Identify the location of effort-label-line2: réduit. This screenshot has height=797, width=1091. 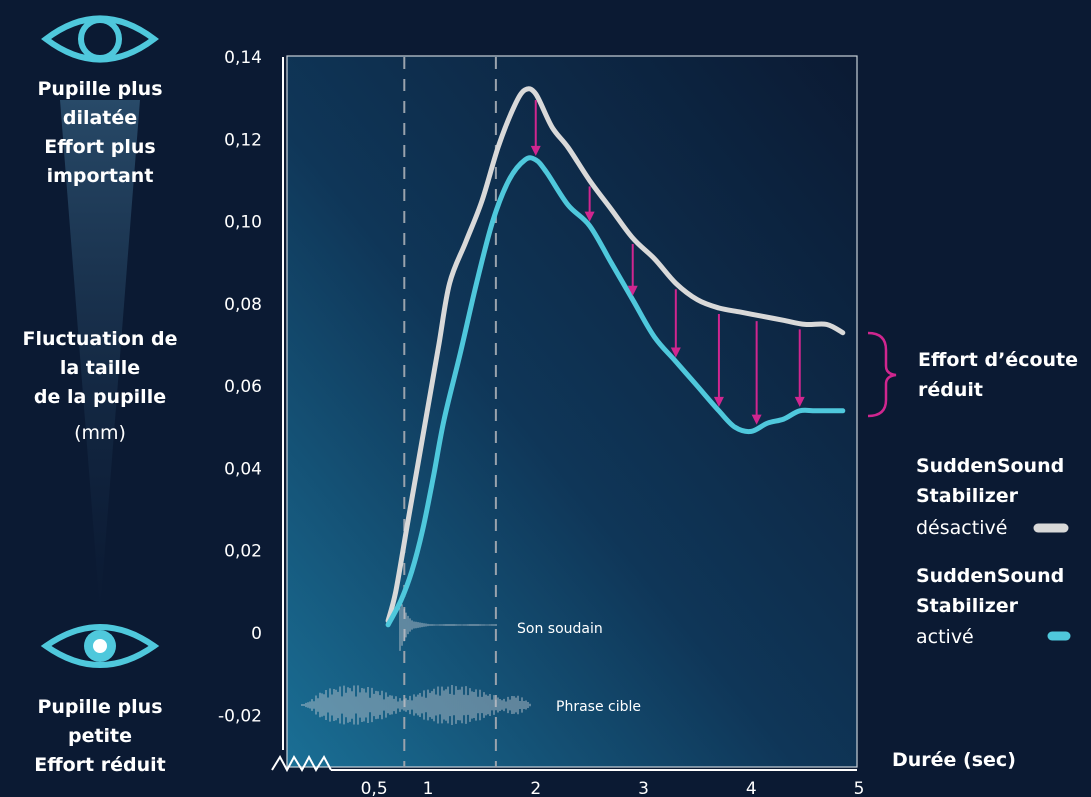
(950, 390).